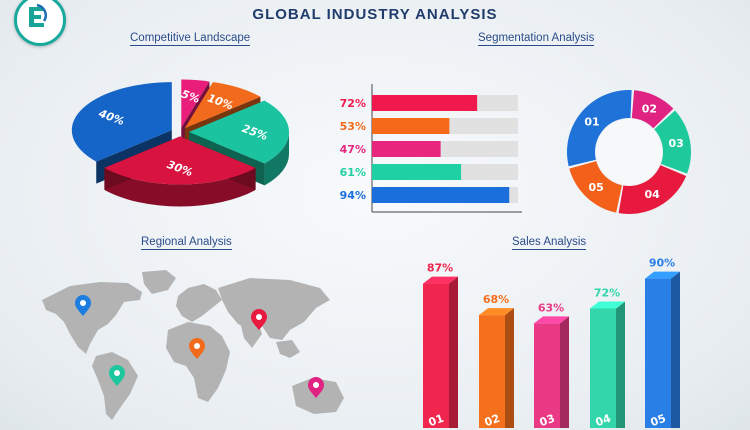 The width and height of the screenshot is (750, 430). I want to click on map-africa, so click(198, 362).